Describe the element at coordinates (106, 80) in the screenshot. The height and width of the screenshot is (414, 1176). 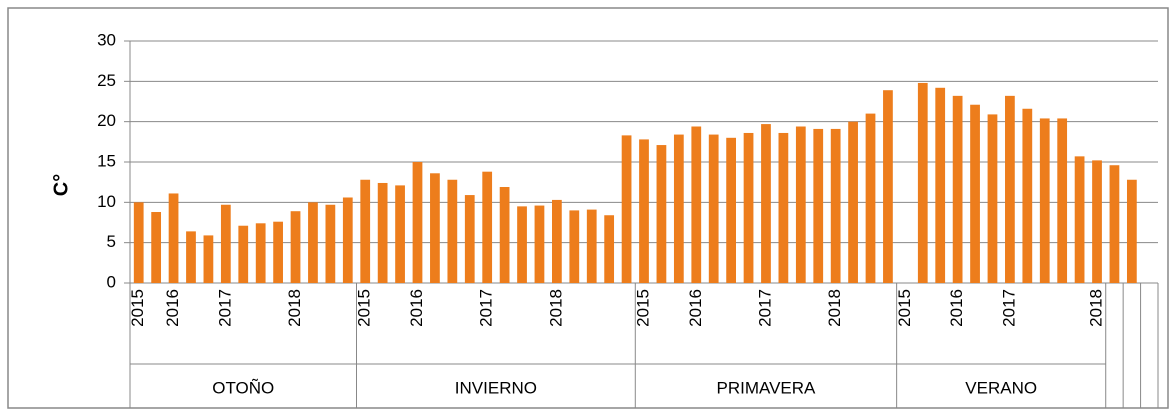
I see `y-tick-label: 25` at that location.